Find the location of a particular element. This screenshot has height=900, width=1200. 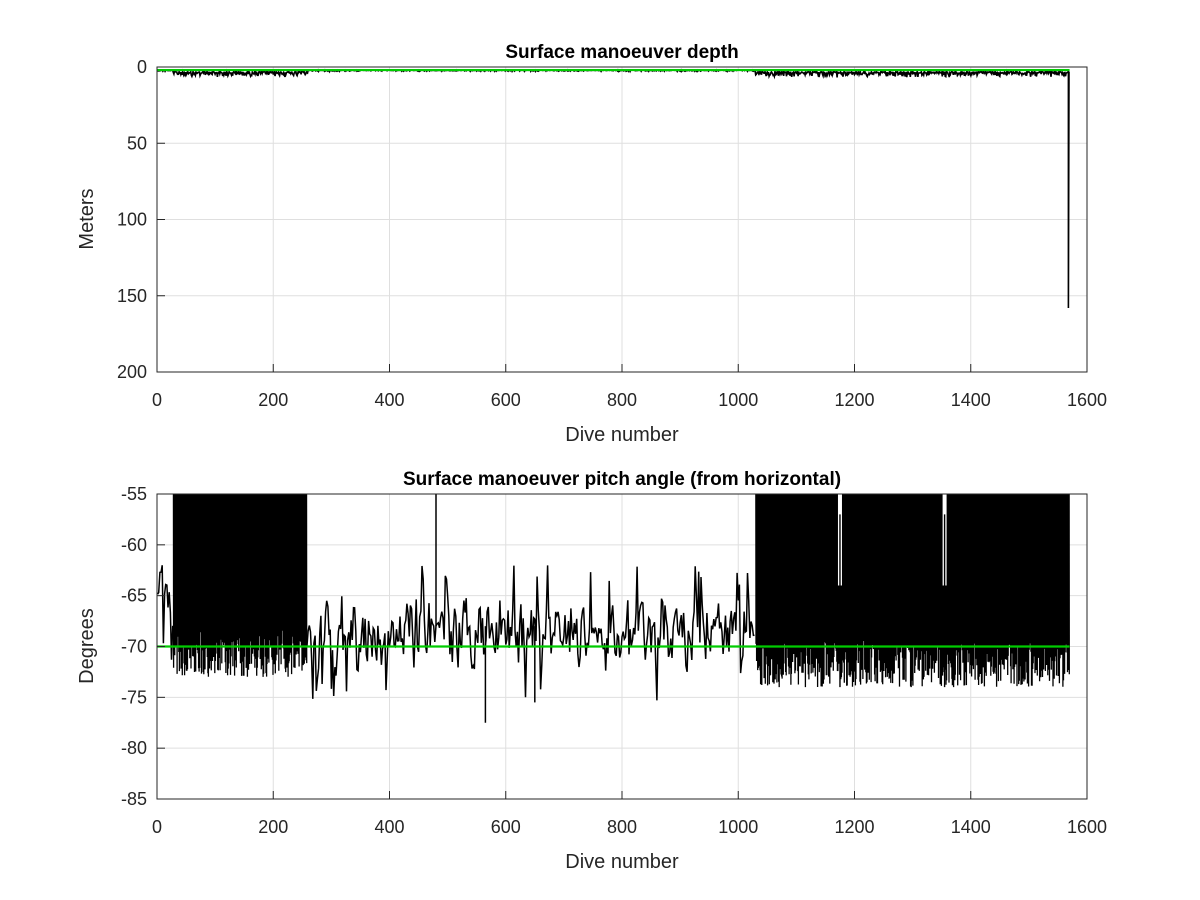

y-tick-label: -60 is located at coordinates (134, 545).